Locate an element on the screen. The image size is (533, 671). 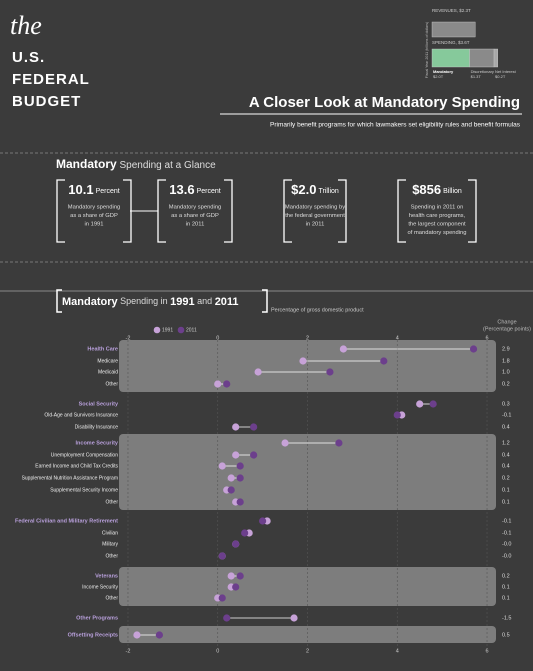
chart-title-part: Mandatory is located at coordinates (90, 302).